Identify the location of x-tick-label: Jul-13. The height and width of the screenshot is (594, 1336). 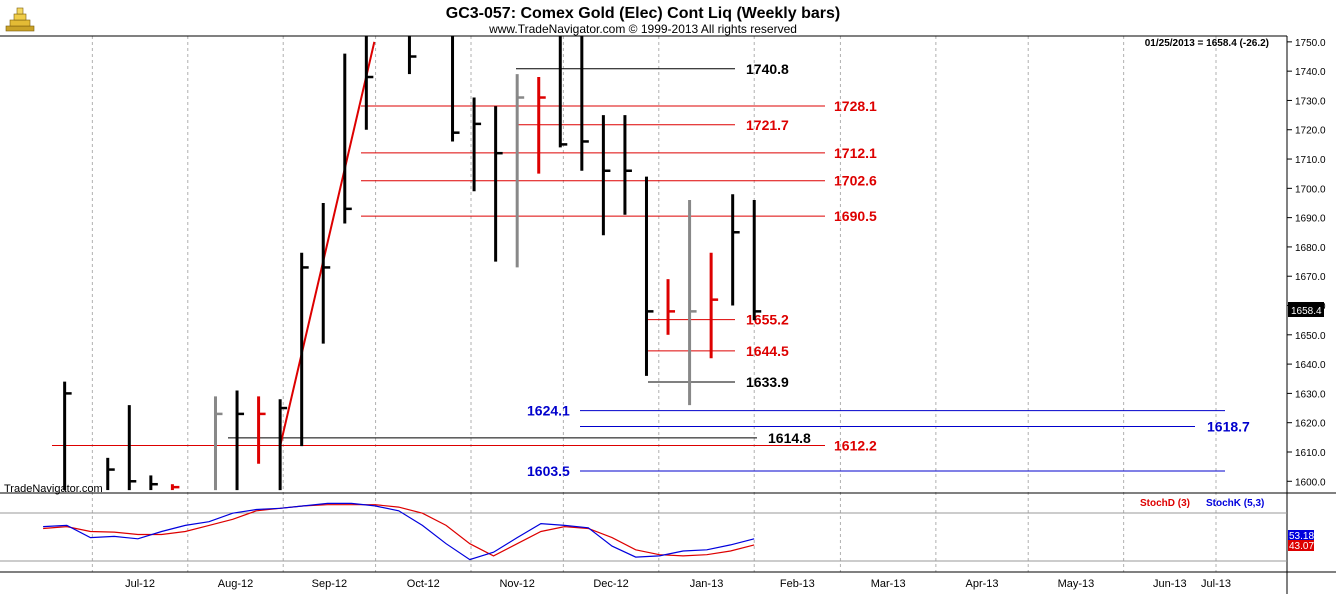
(1216, 584).